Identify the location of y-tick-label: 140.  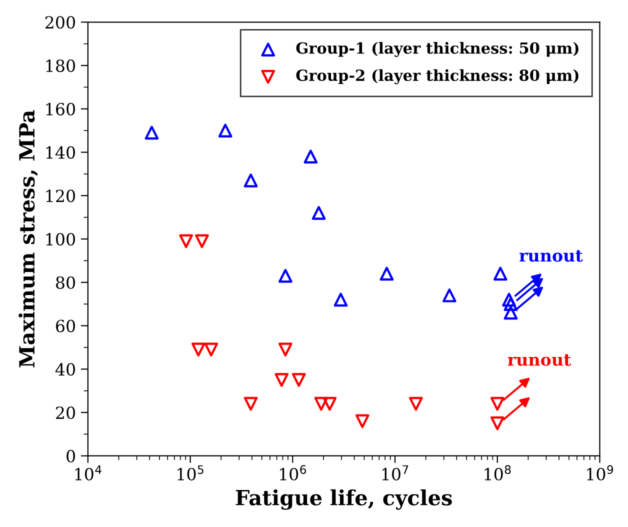
(61, 152).